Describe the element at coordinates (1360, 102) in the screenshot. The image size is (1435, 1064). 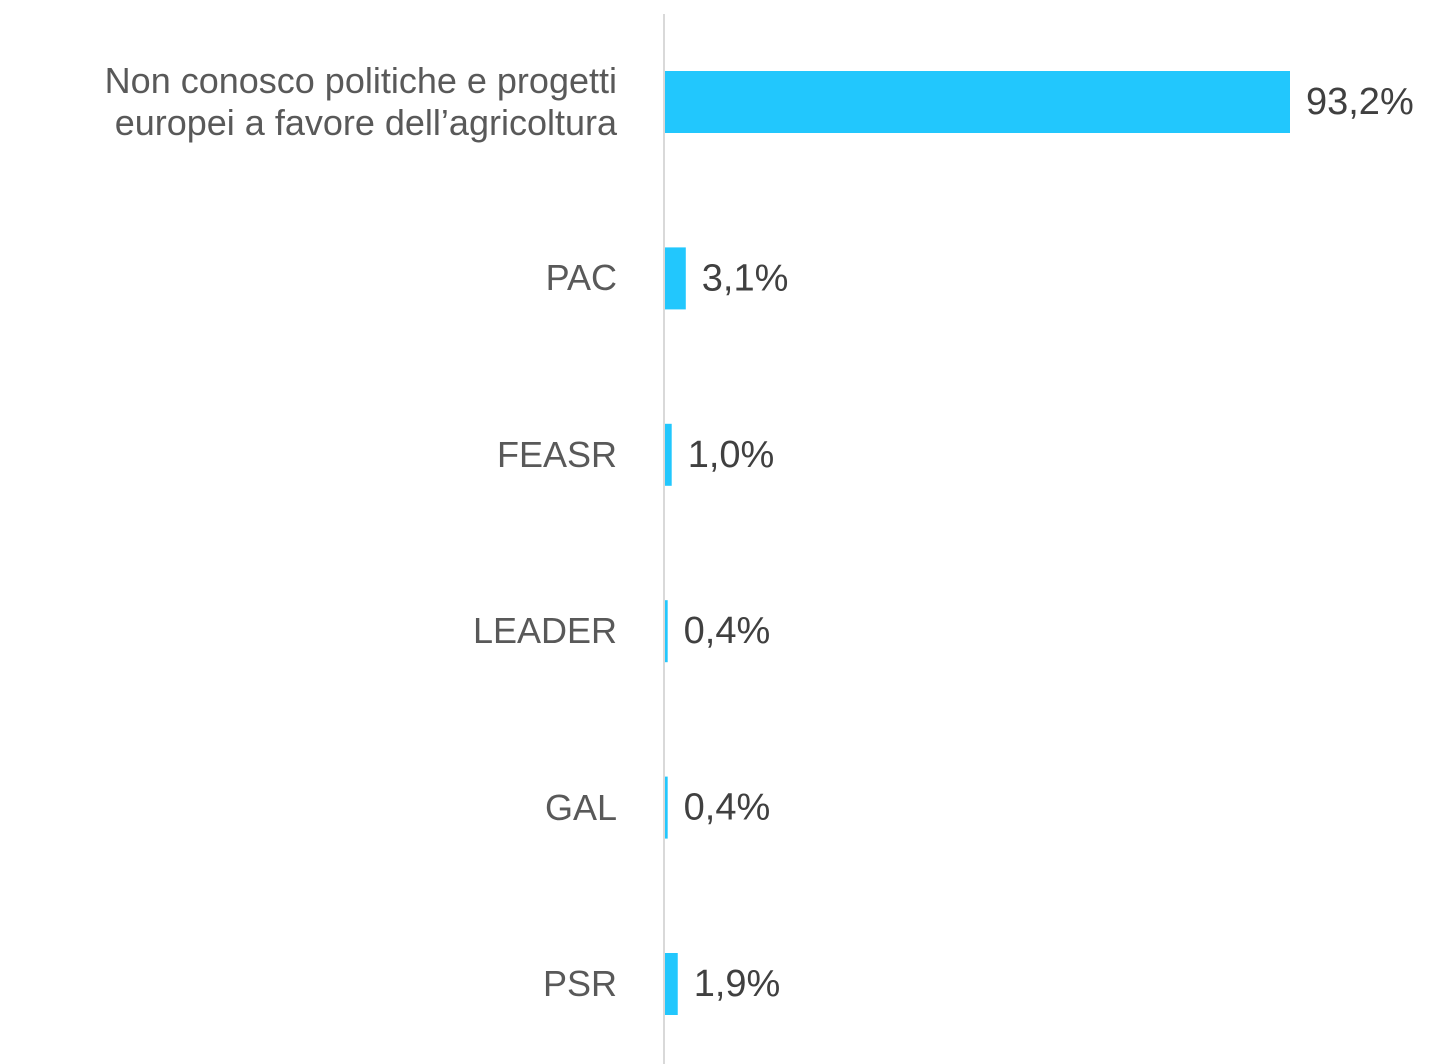
I see `value-label: 93,2%` at that location.